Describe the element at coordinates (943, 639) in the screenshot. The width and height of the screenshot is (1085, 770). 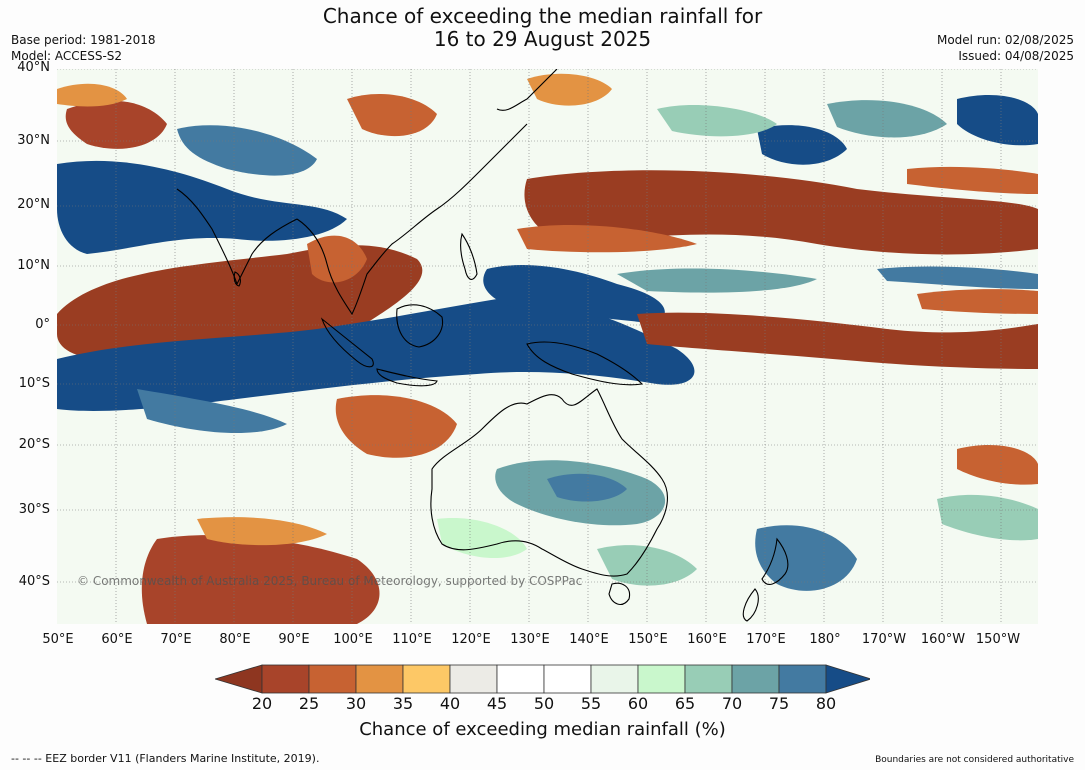
I see `lon-label-160w: 160°W` at that location.